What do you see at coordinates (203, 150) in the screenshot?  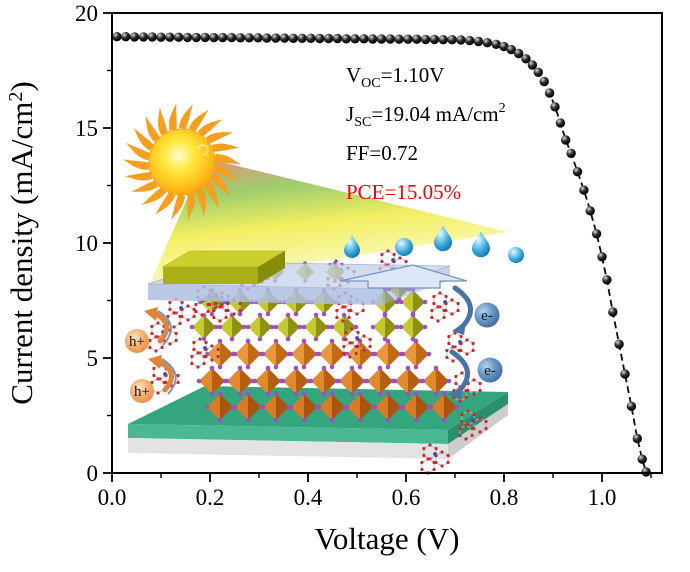 I see `sun-swirl` at bounding box center [203, 150].